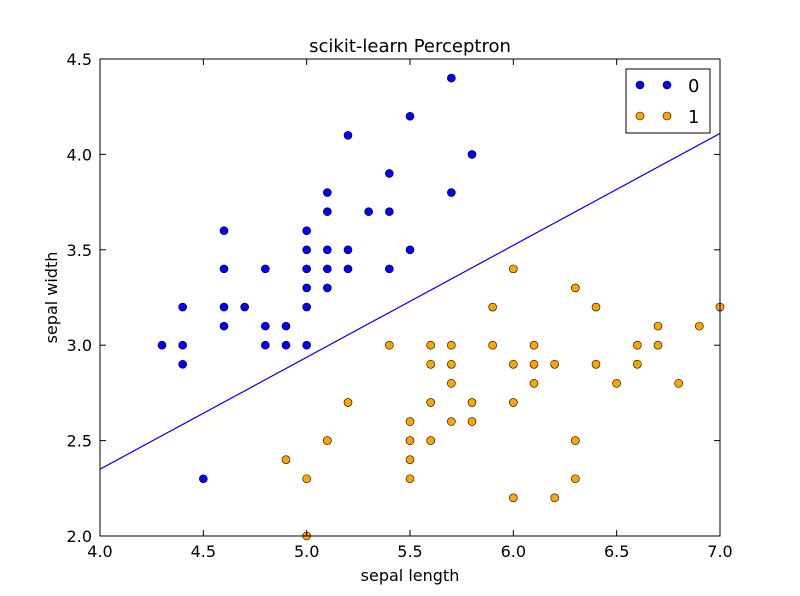  What do you see at coordinates (719, 551) in the screenshot?
I see `x-tick-label: 7.0` at bounding box center [719, 551].